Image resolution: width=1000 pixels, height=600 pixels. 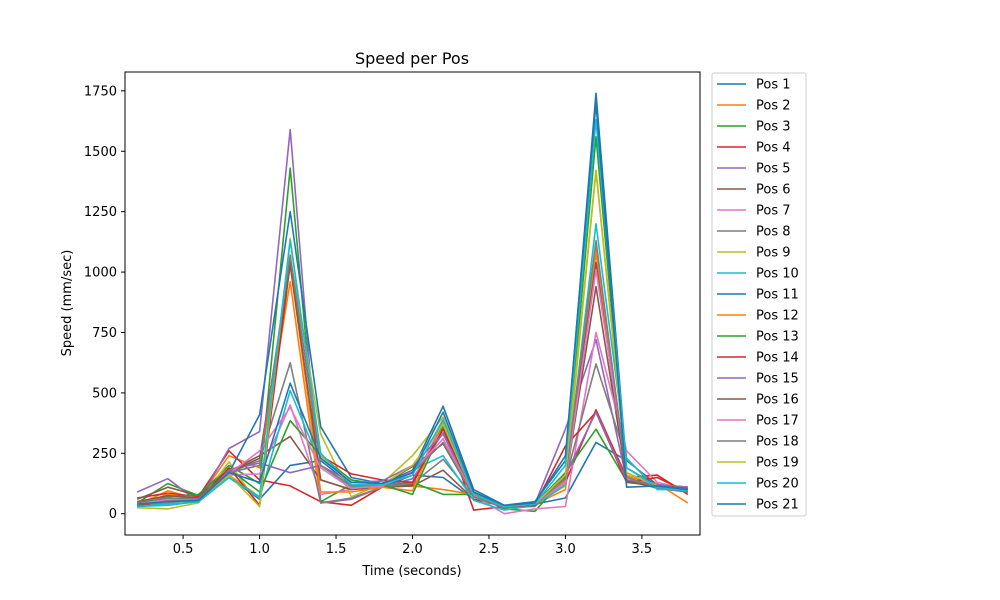 I want to click on x-tick-label: 0.5, so click(x=183, y=549).